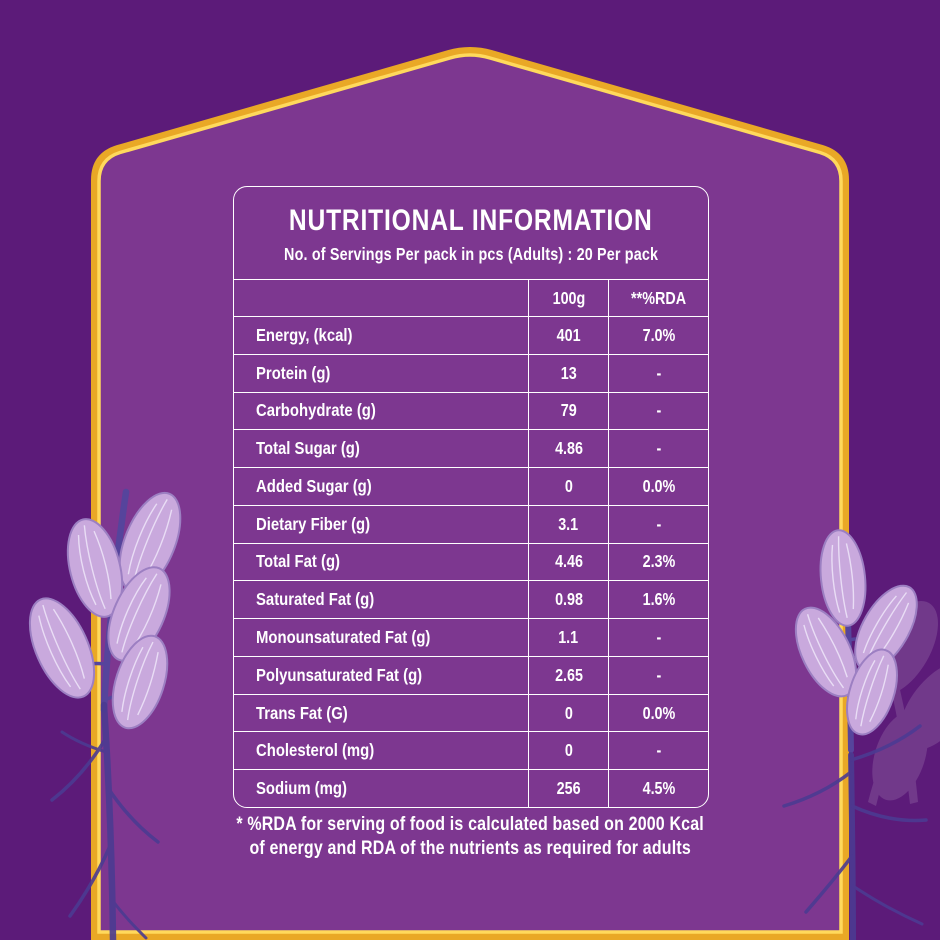 Image resolution: width=940 pixels, height=940 pixels. Describe the element at coordinates (855, 832) in the screenshot. I see `right-bottom-branches` at that location.